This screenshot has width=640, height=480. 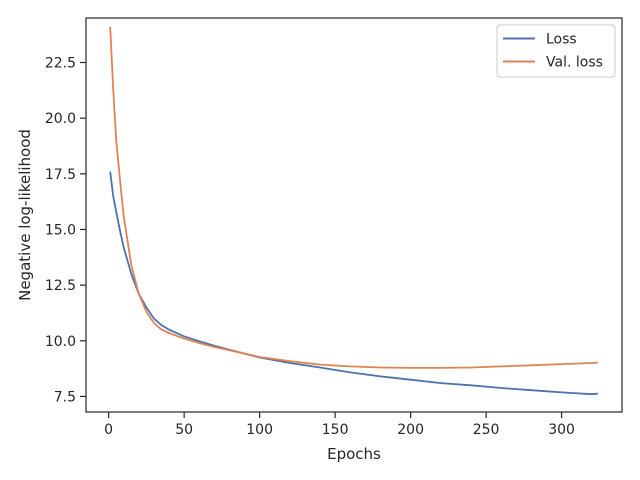 I want to click on x-tick-label: 300, so click(x=561, y=430).